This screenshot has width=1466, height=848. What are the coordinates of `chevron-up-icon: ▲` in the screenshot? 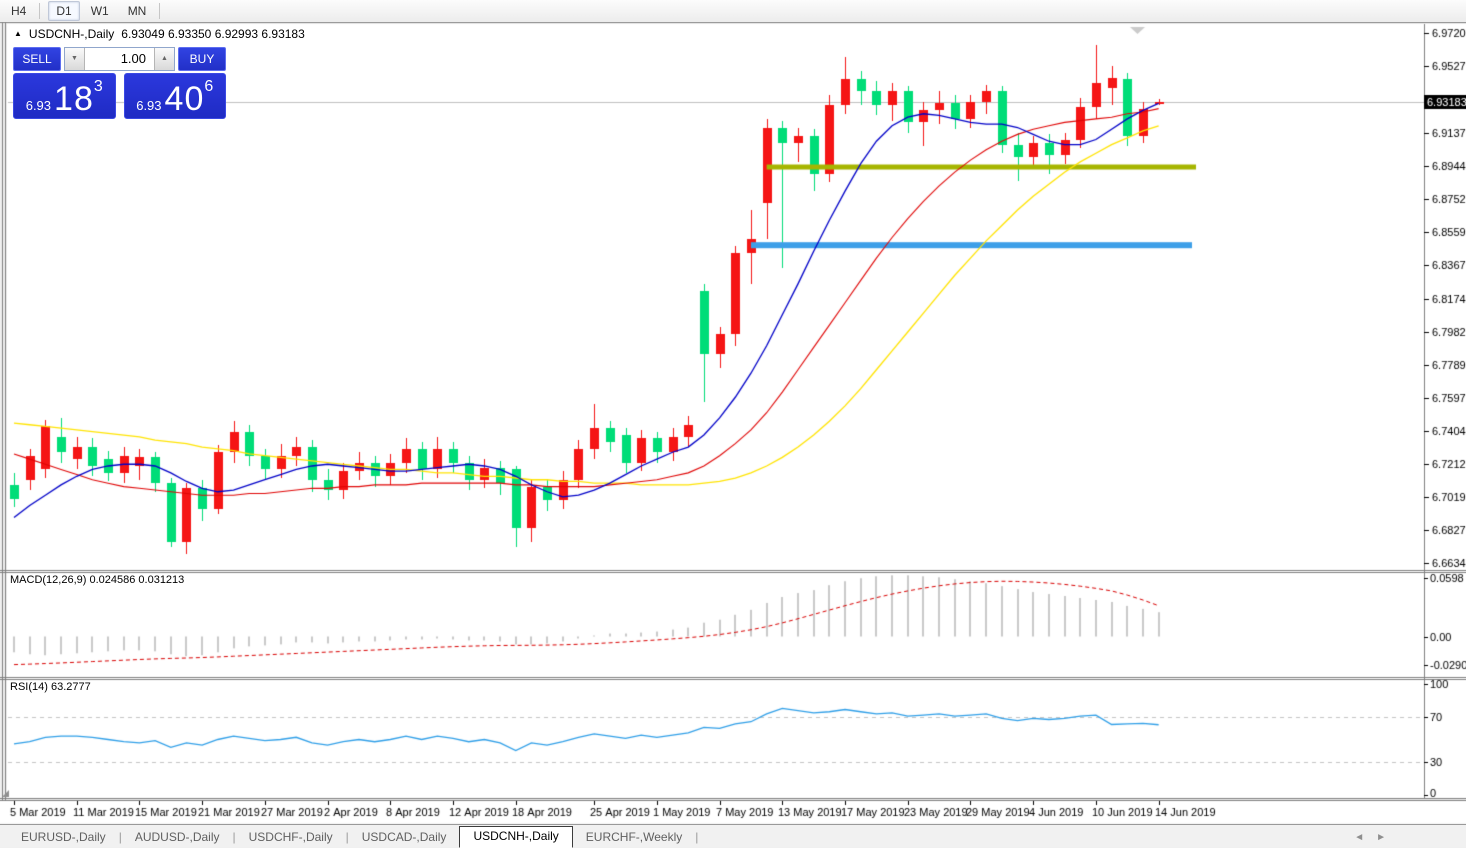 It's located at (164, 58).